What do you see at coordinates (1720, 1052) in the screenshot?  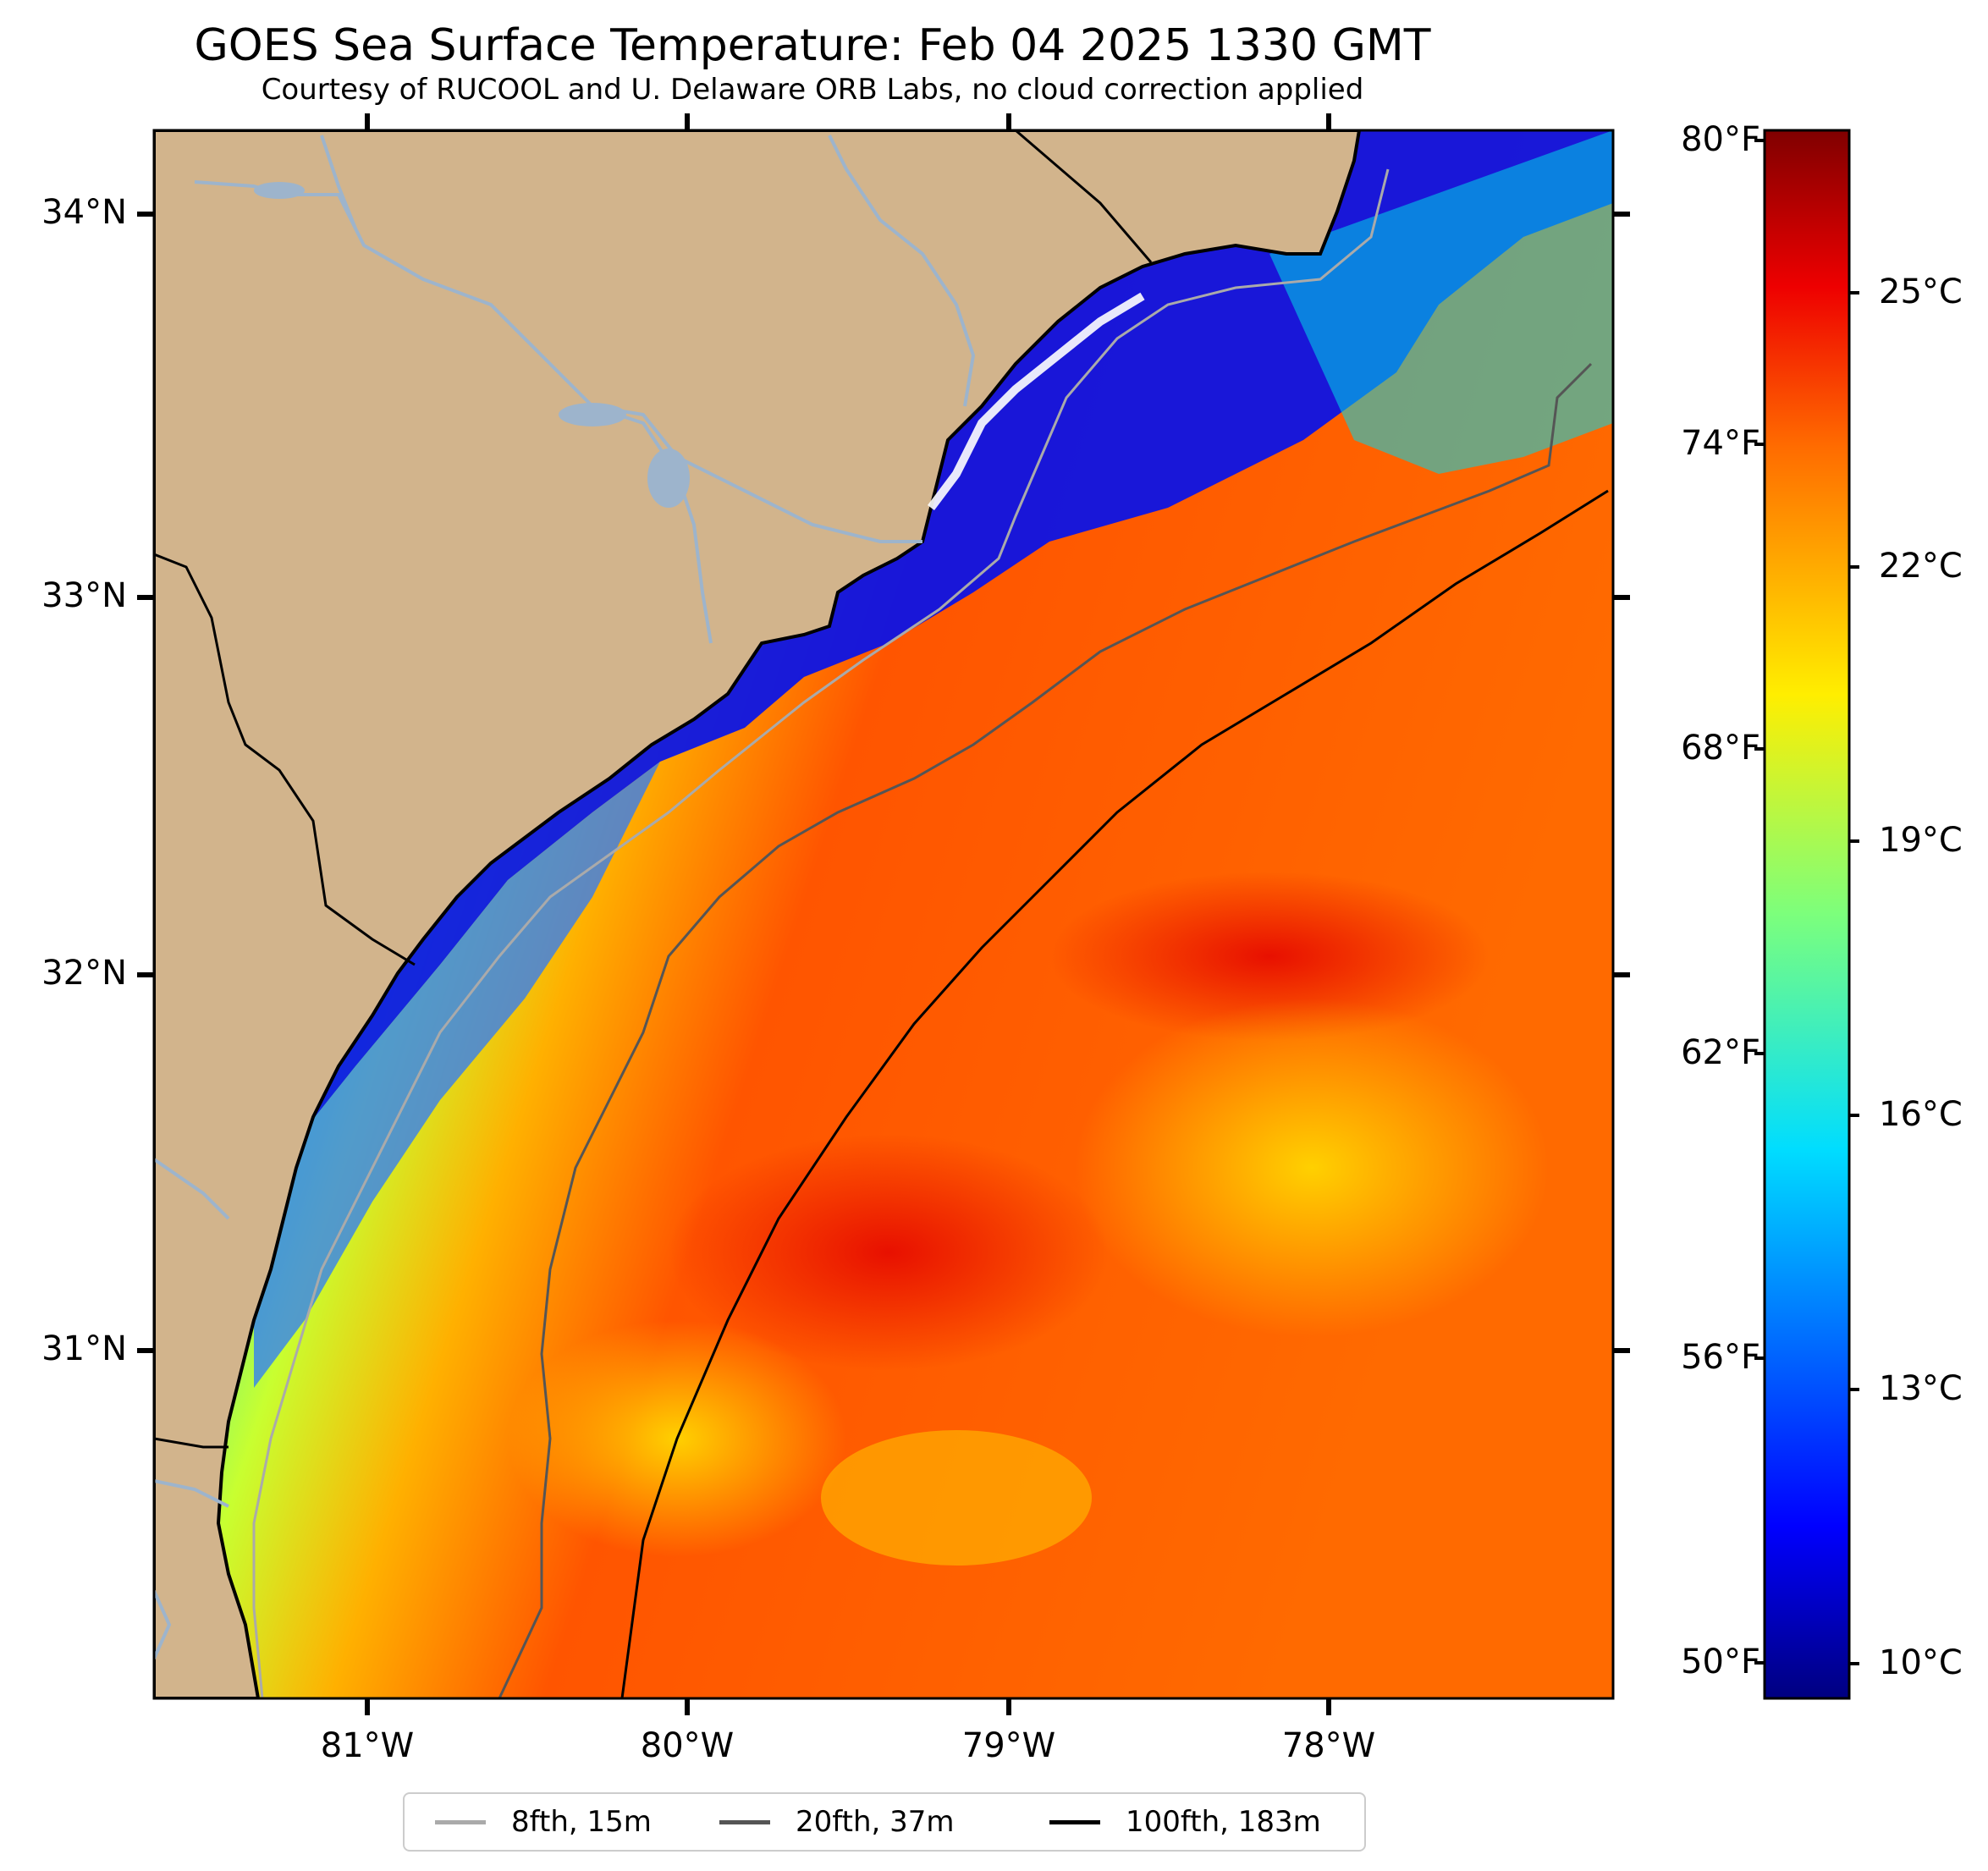 I see `colorbar-f-label: 62°F` at bounding box center [1720, 1052].